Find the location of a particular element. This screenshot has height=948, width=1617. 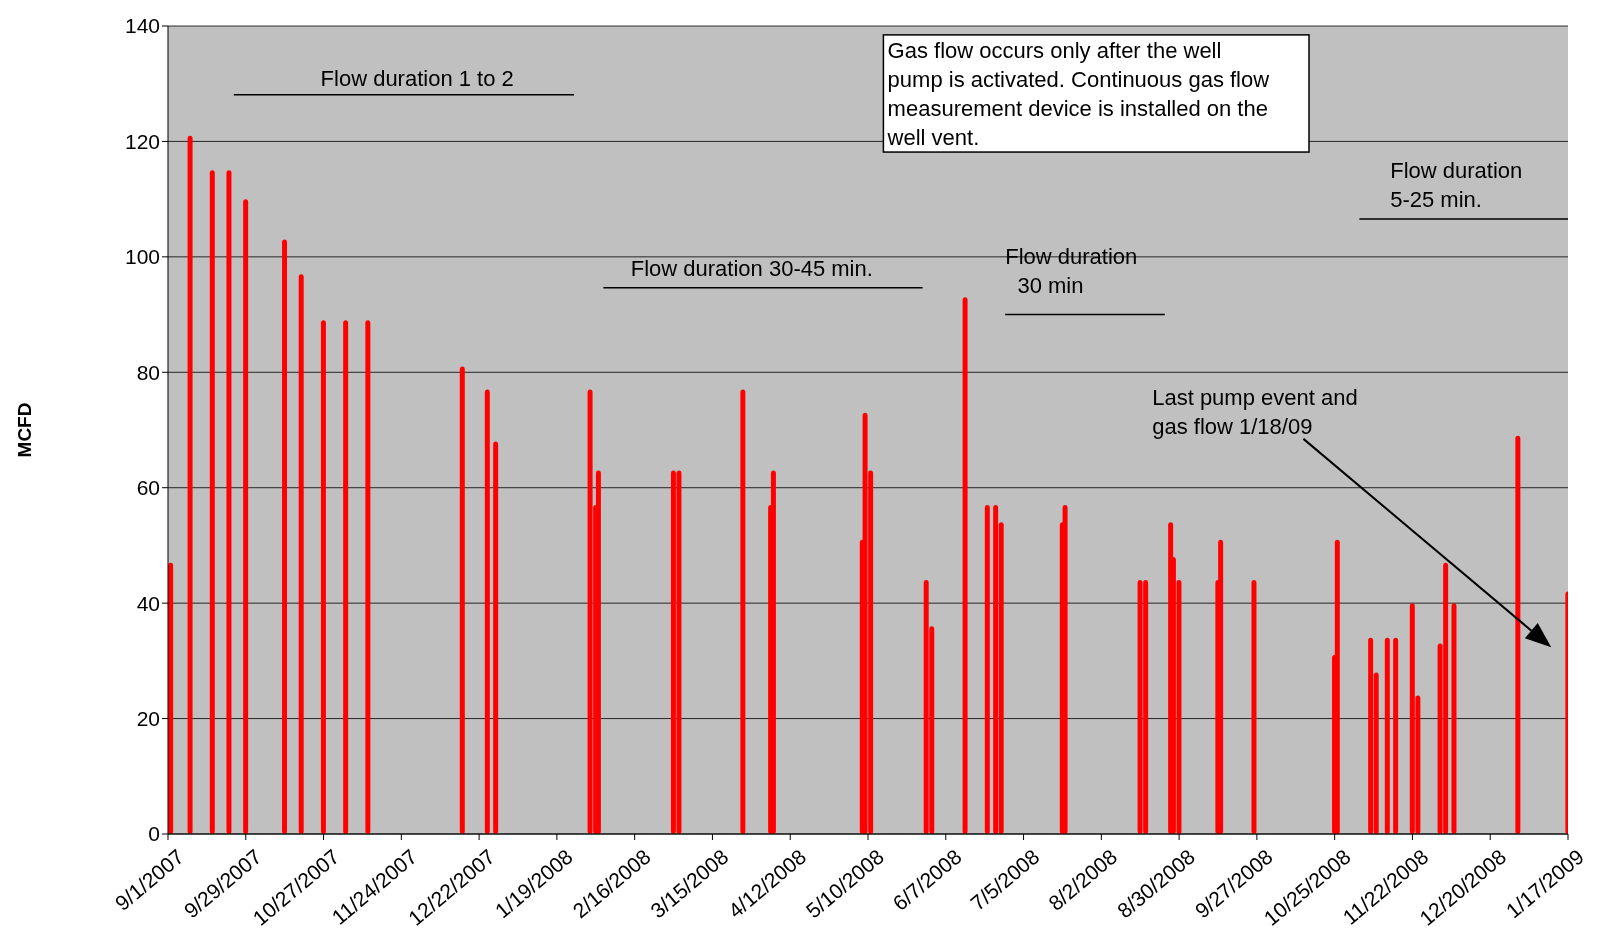

y-tick-label: 120 is located at coordinates (142, 141).